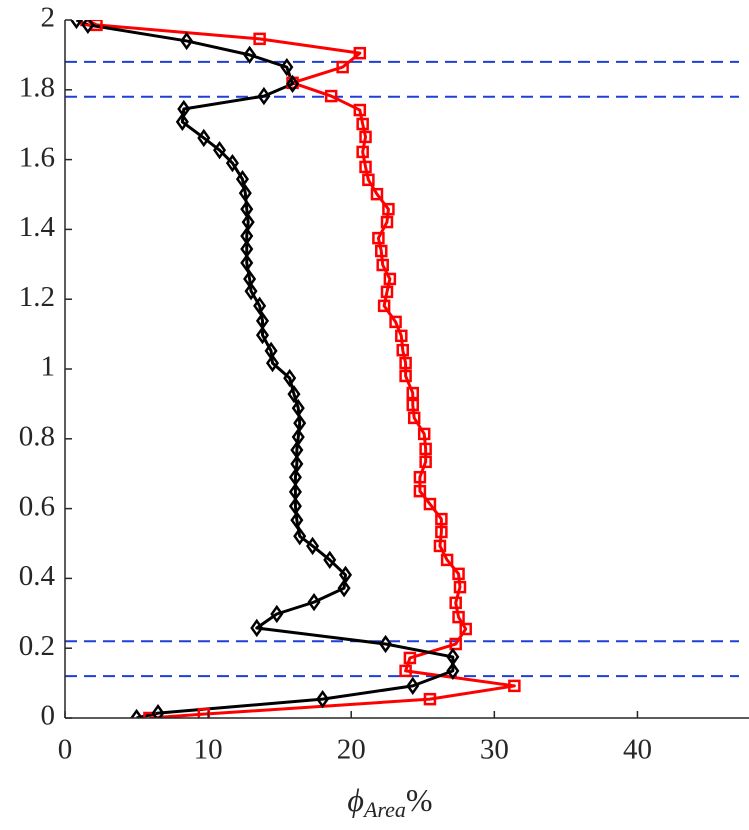 The height and width of the screenshot is (830, 749). I want to click on x-label-symbol: ϕ, so click(355, 800).